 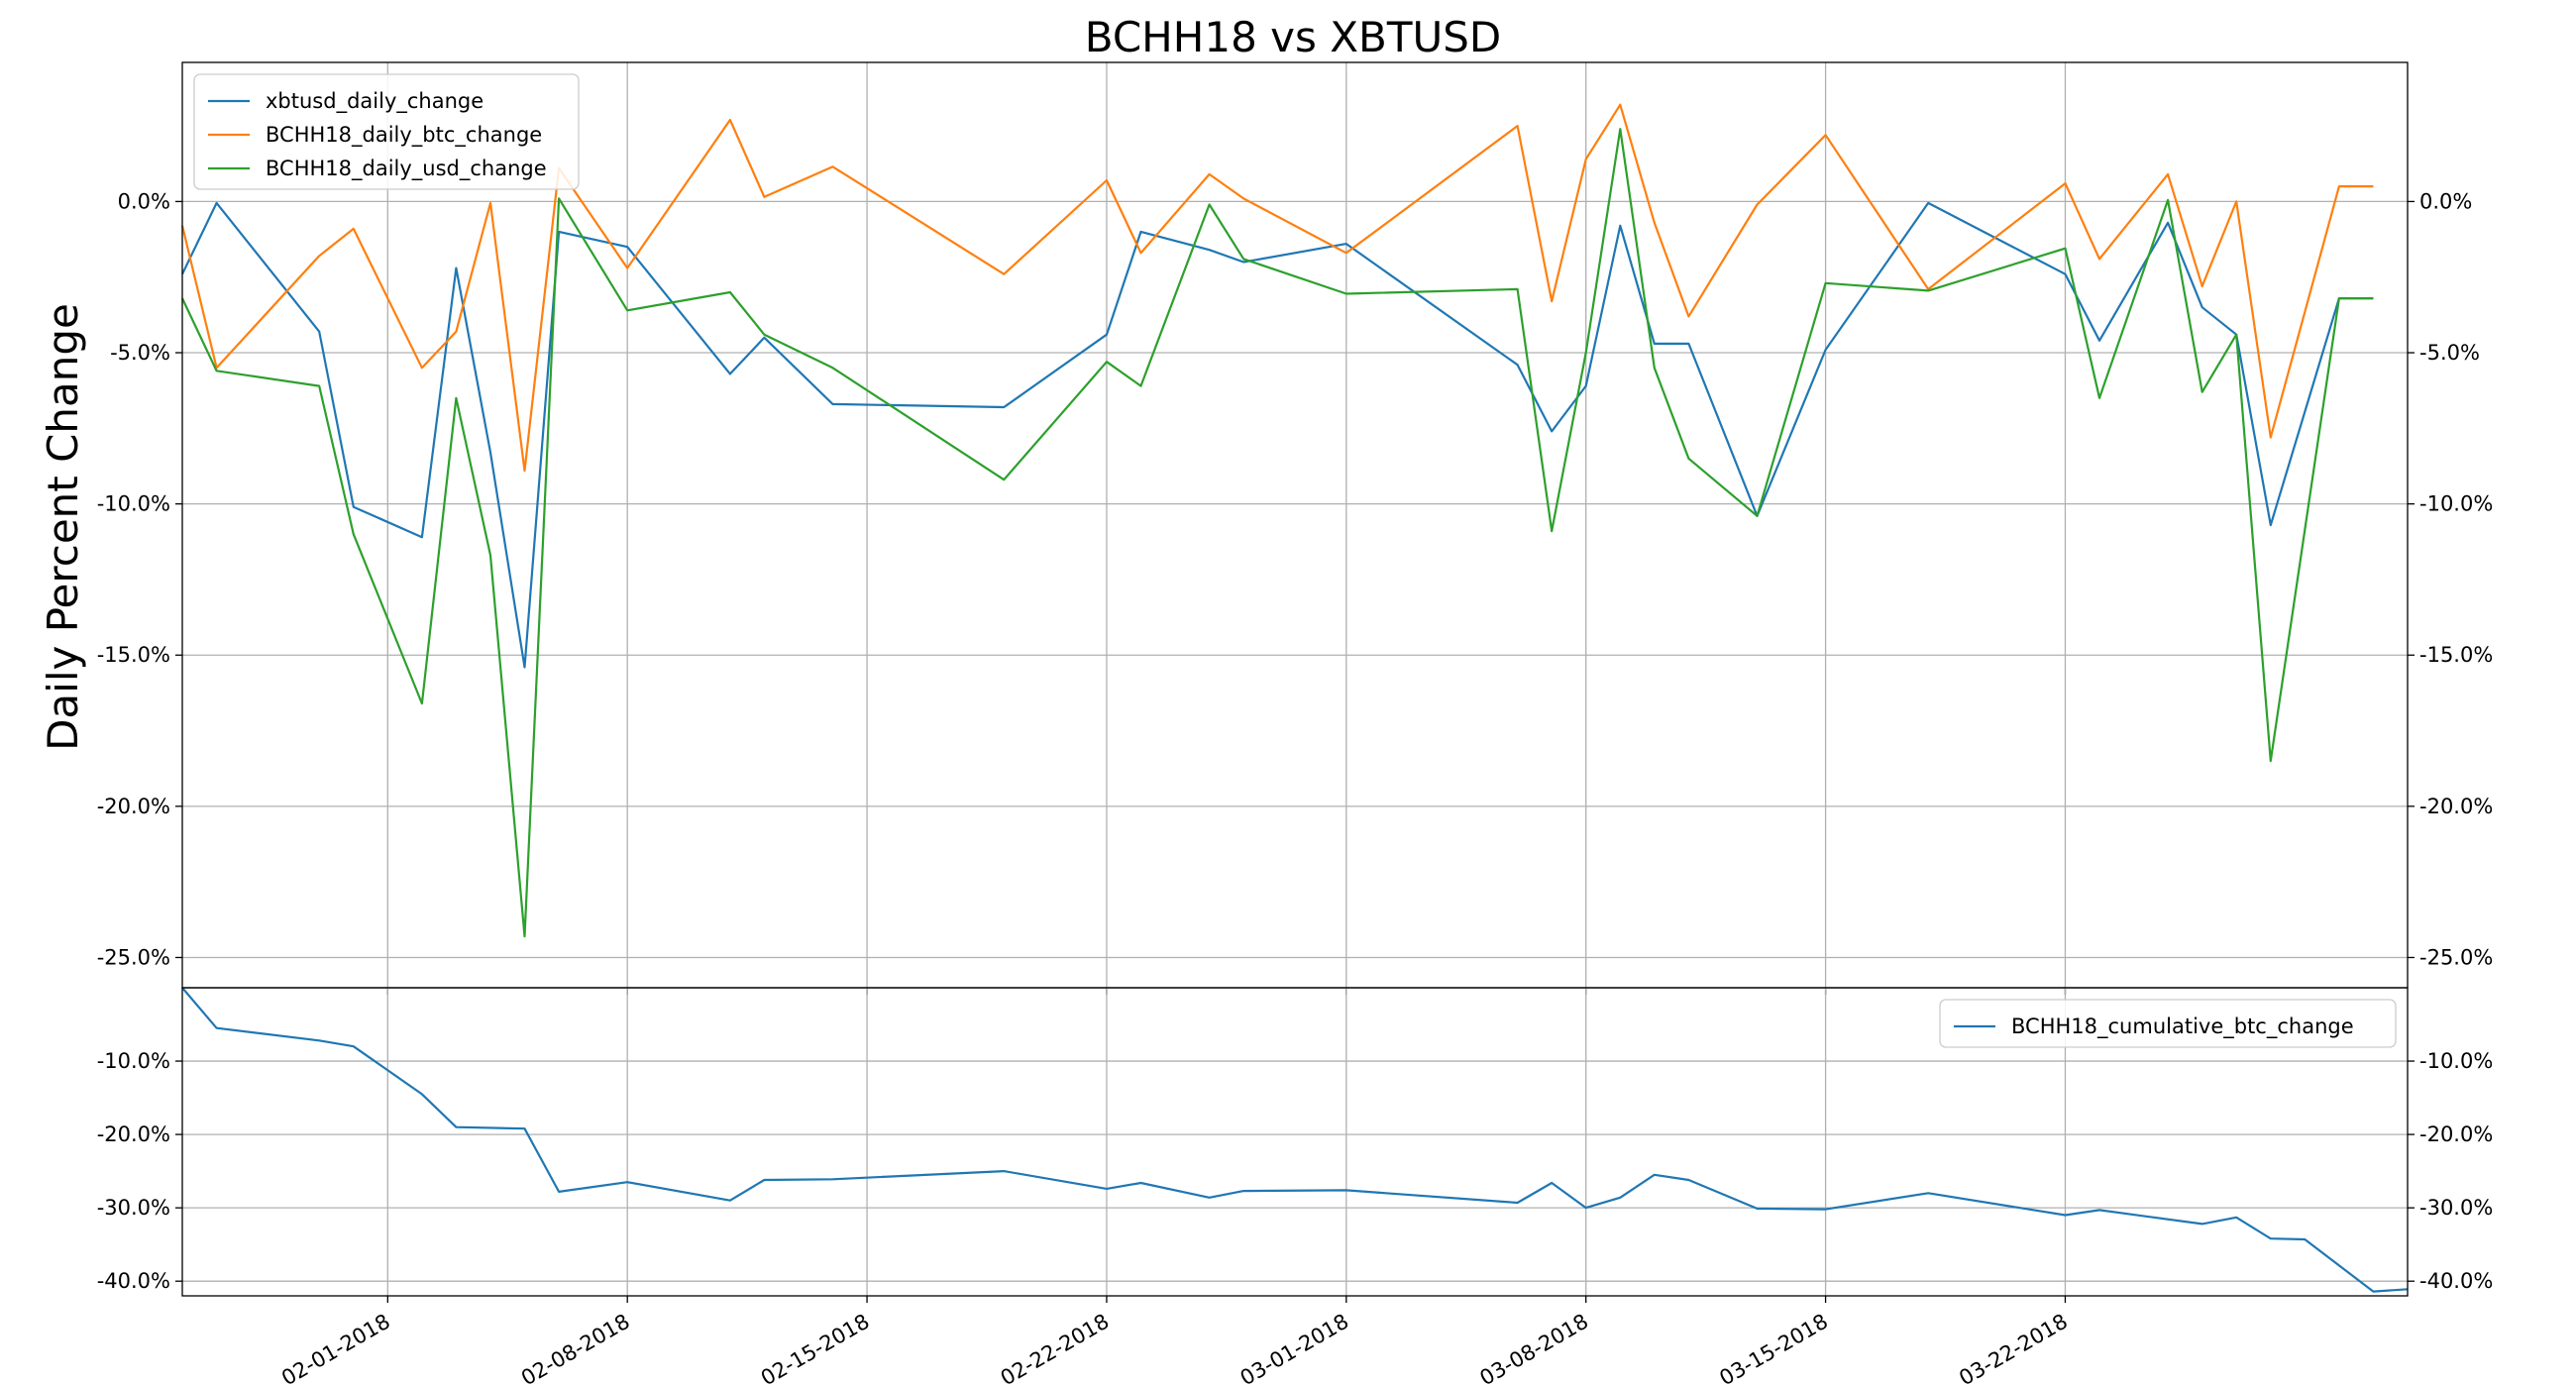 What do you see at coordinates (144, 201) in the screenshot?
I see `y-tick-label: 0.0%` at bounding box center [144, 201].